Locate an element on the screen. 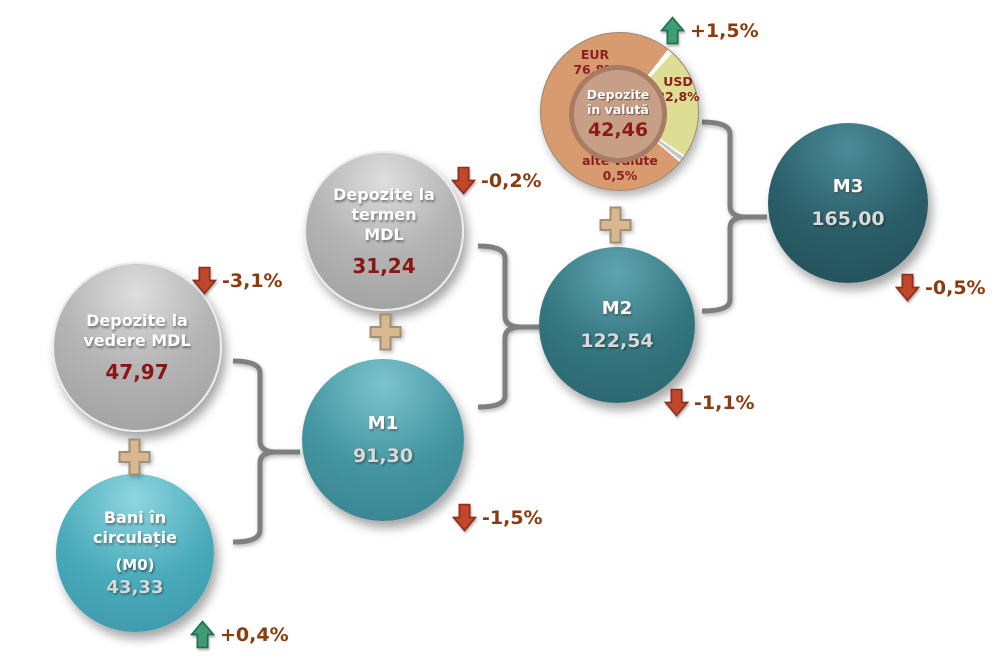 The width and height of the screenshot is (999, 672). node-depozite-vedere: Depozite la vedere MDL 47,97 is located at coordinates (137, 347).